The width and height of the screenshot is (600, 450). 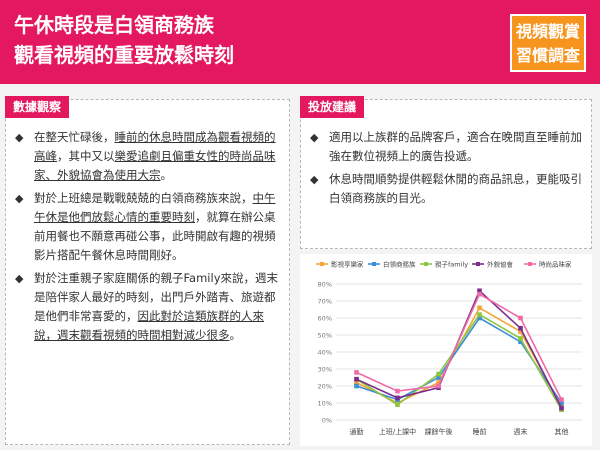 What do you see at coordinates (332, 107) in the screenshot?
I see `section-tab-recommendation: 投放建議` at bounding box center [332, 107].